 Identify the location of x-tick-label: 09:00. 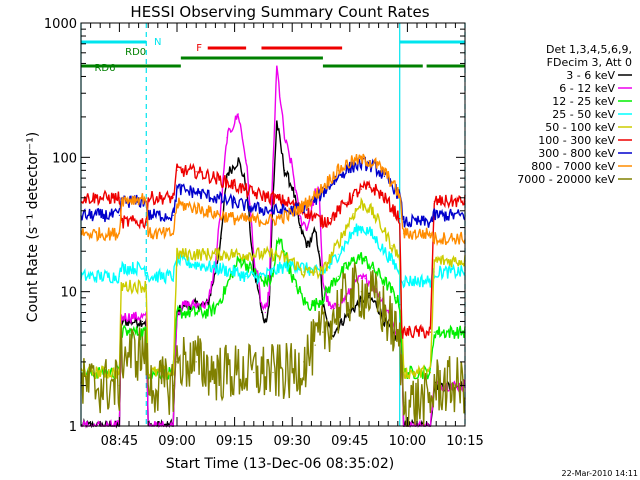
(176, 441).